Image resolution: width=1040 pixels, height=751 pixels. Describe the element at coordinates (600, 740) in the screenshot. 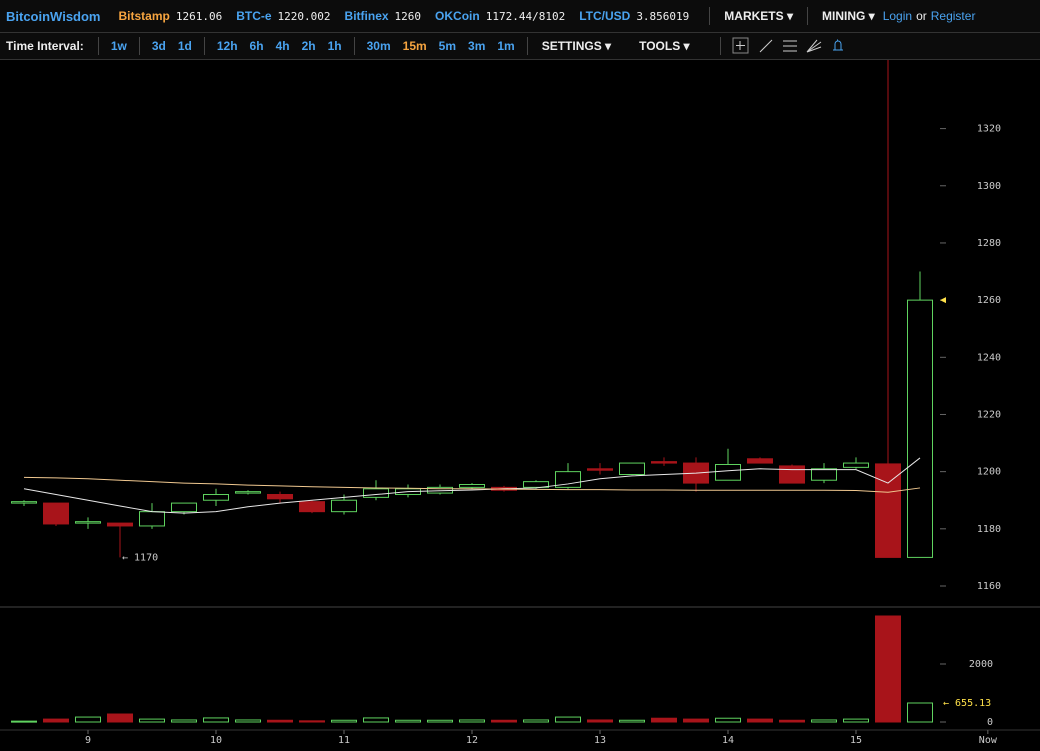

I see `x-tick-label: 13` at that location.